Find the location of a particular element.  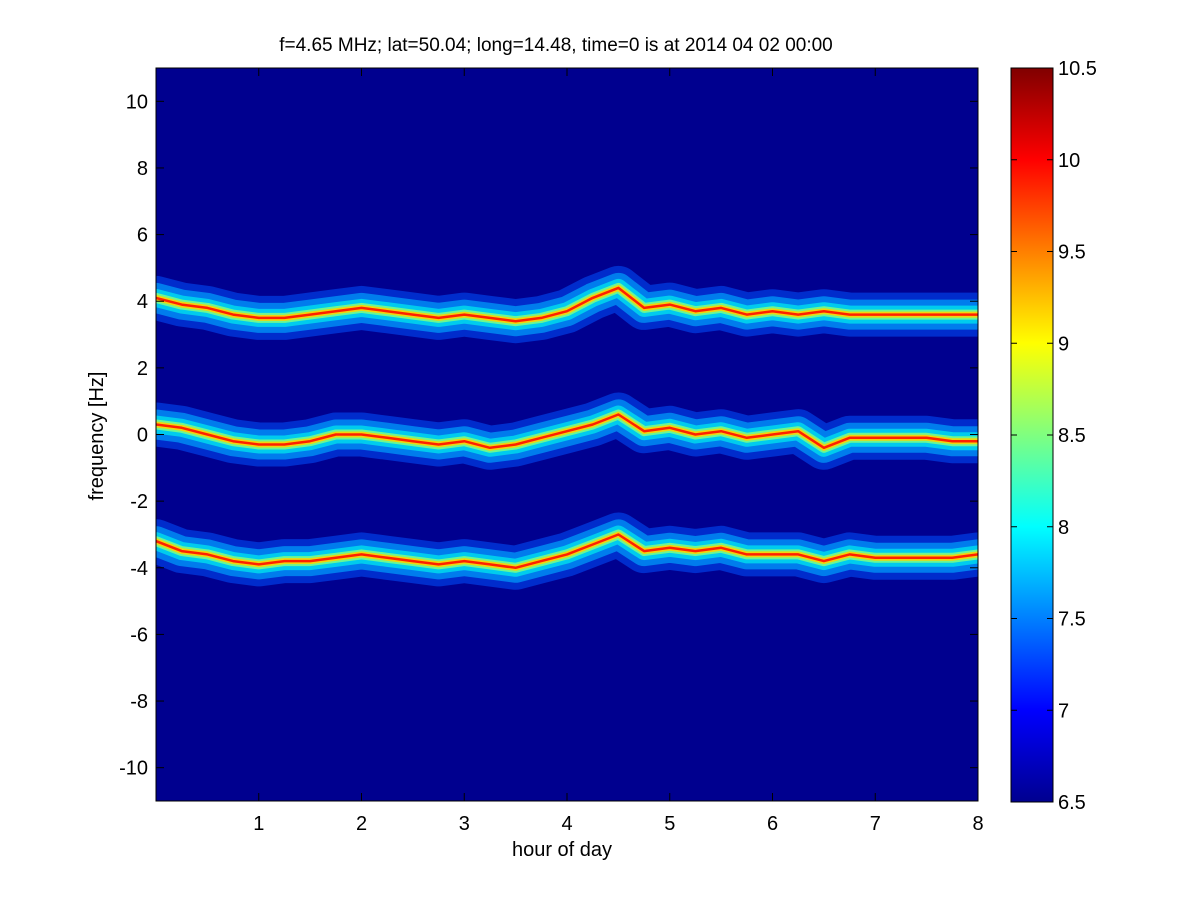

colorbar-tick-label: 9.5 is located at coordinates (1072, 253).